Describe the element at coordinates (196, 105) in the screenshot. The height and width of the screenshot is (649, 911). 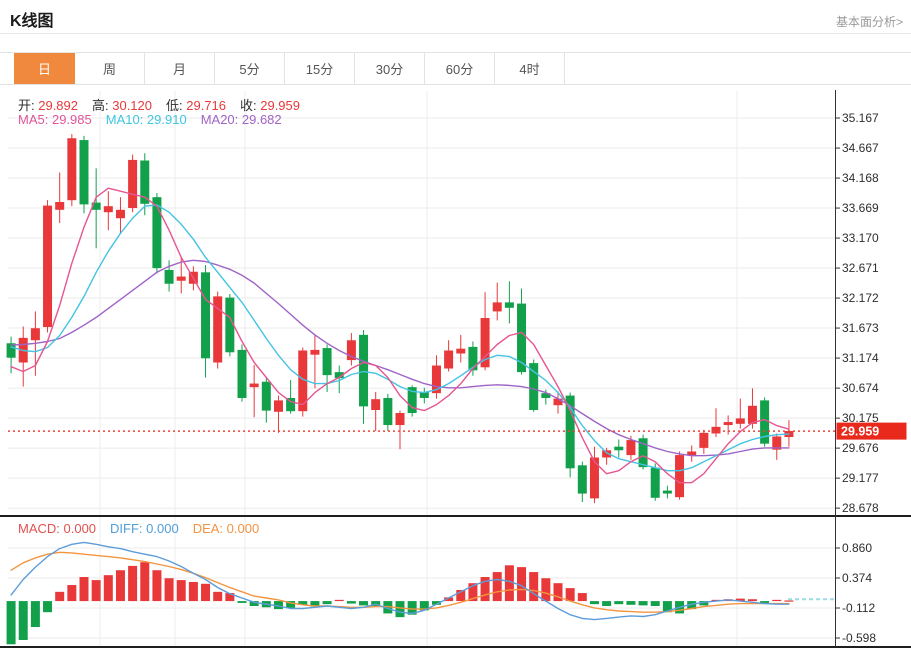
I see `quote-field: 低: 29.716` at that location.